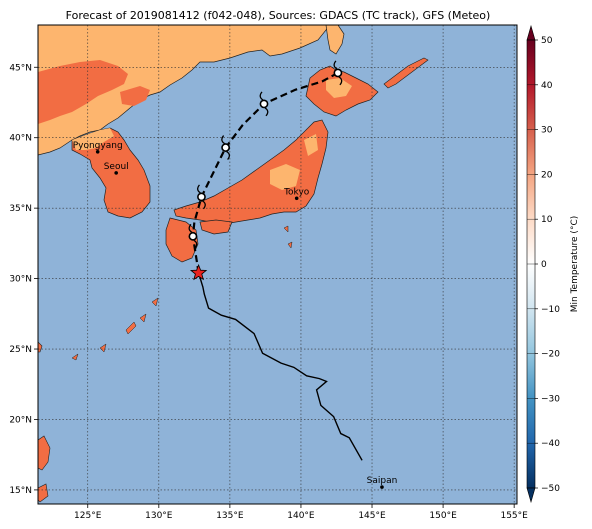  What do you see at coordinates (544, 265) in the screenshot?
I see `colorbar-tick-label: 0` at bounding box center [544, 265].